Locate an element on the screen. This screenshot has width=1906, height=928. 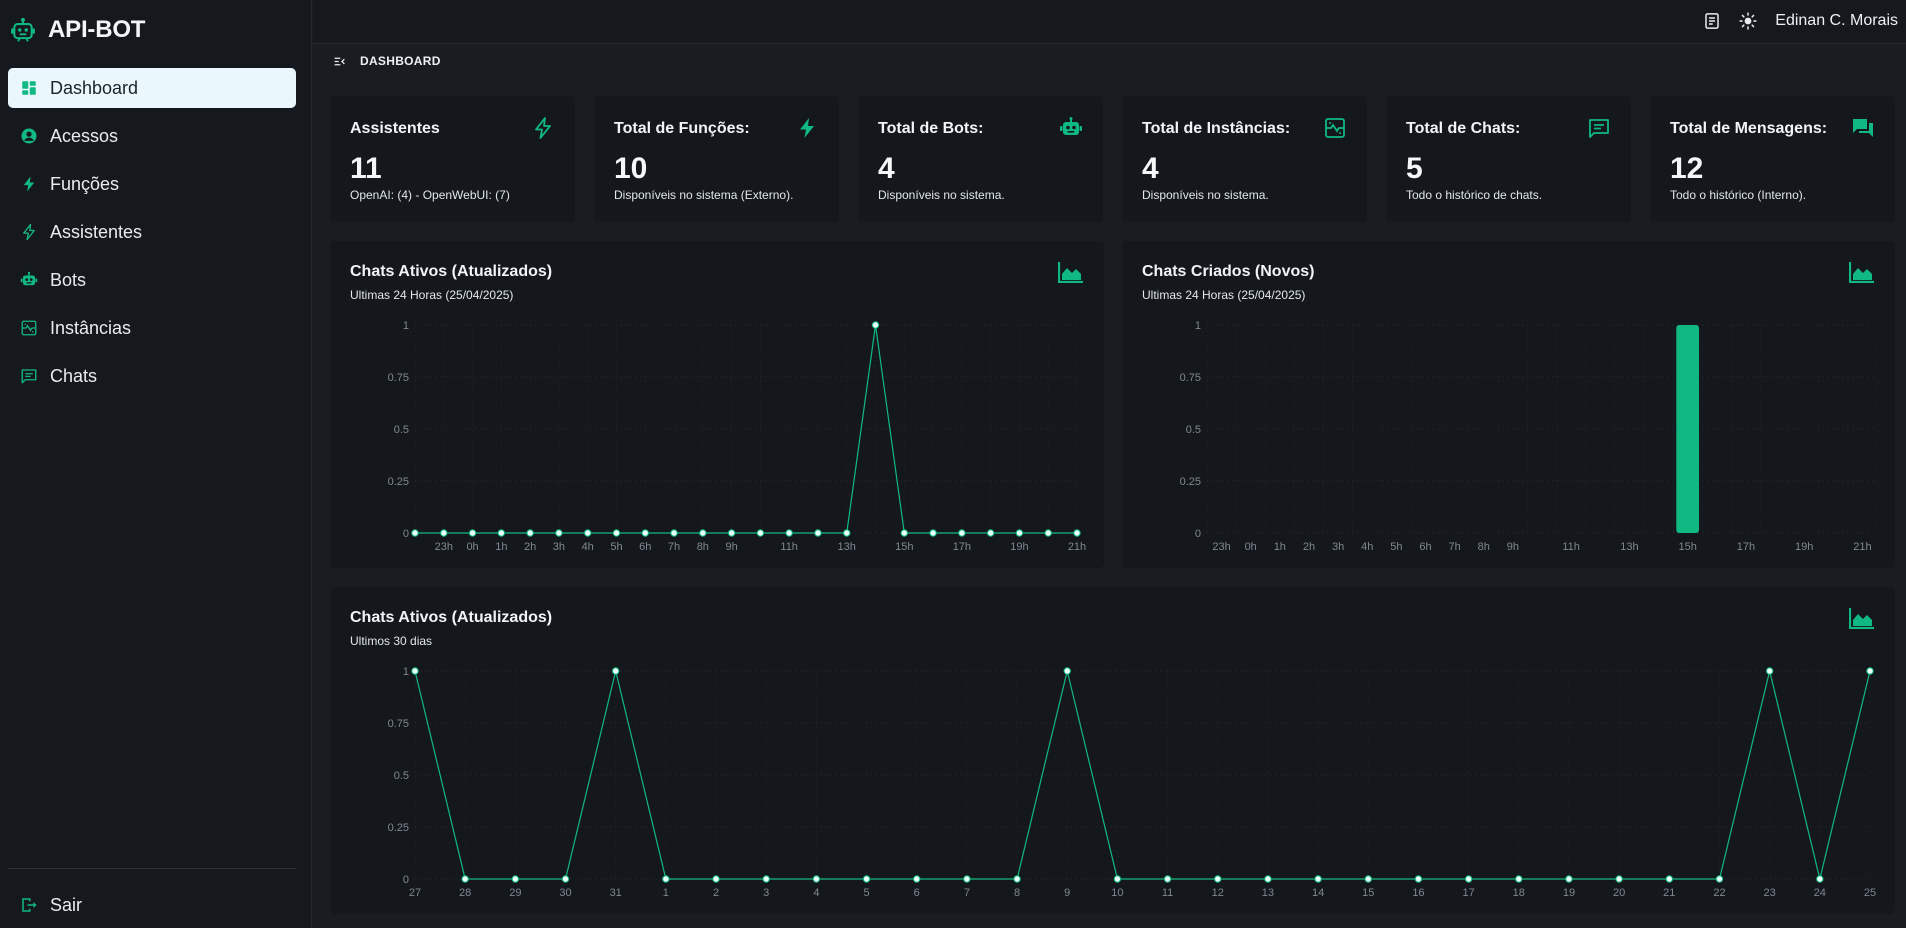
x-tick-label: 13h is located at coordinates (847, 547).